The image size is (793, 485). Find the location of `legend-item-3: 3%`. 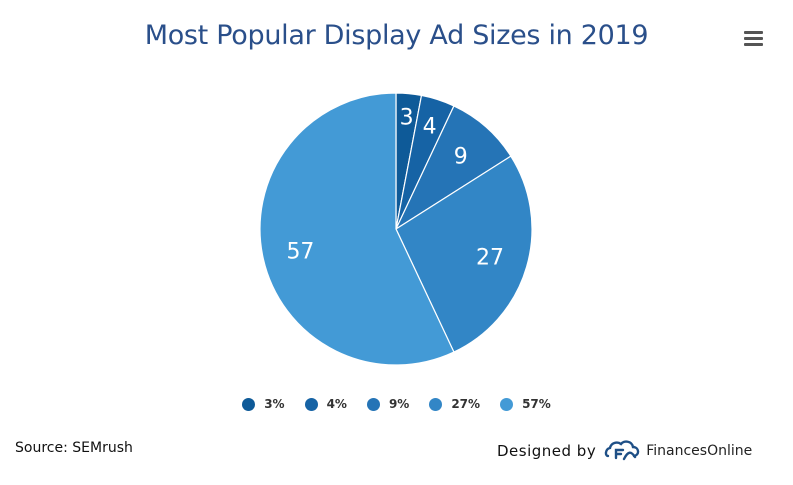

legend-item-3: 3% is located at coordinates (263, 404).